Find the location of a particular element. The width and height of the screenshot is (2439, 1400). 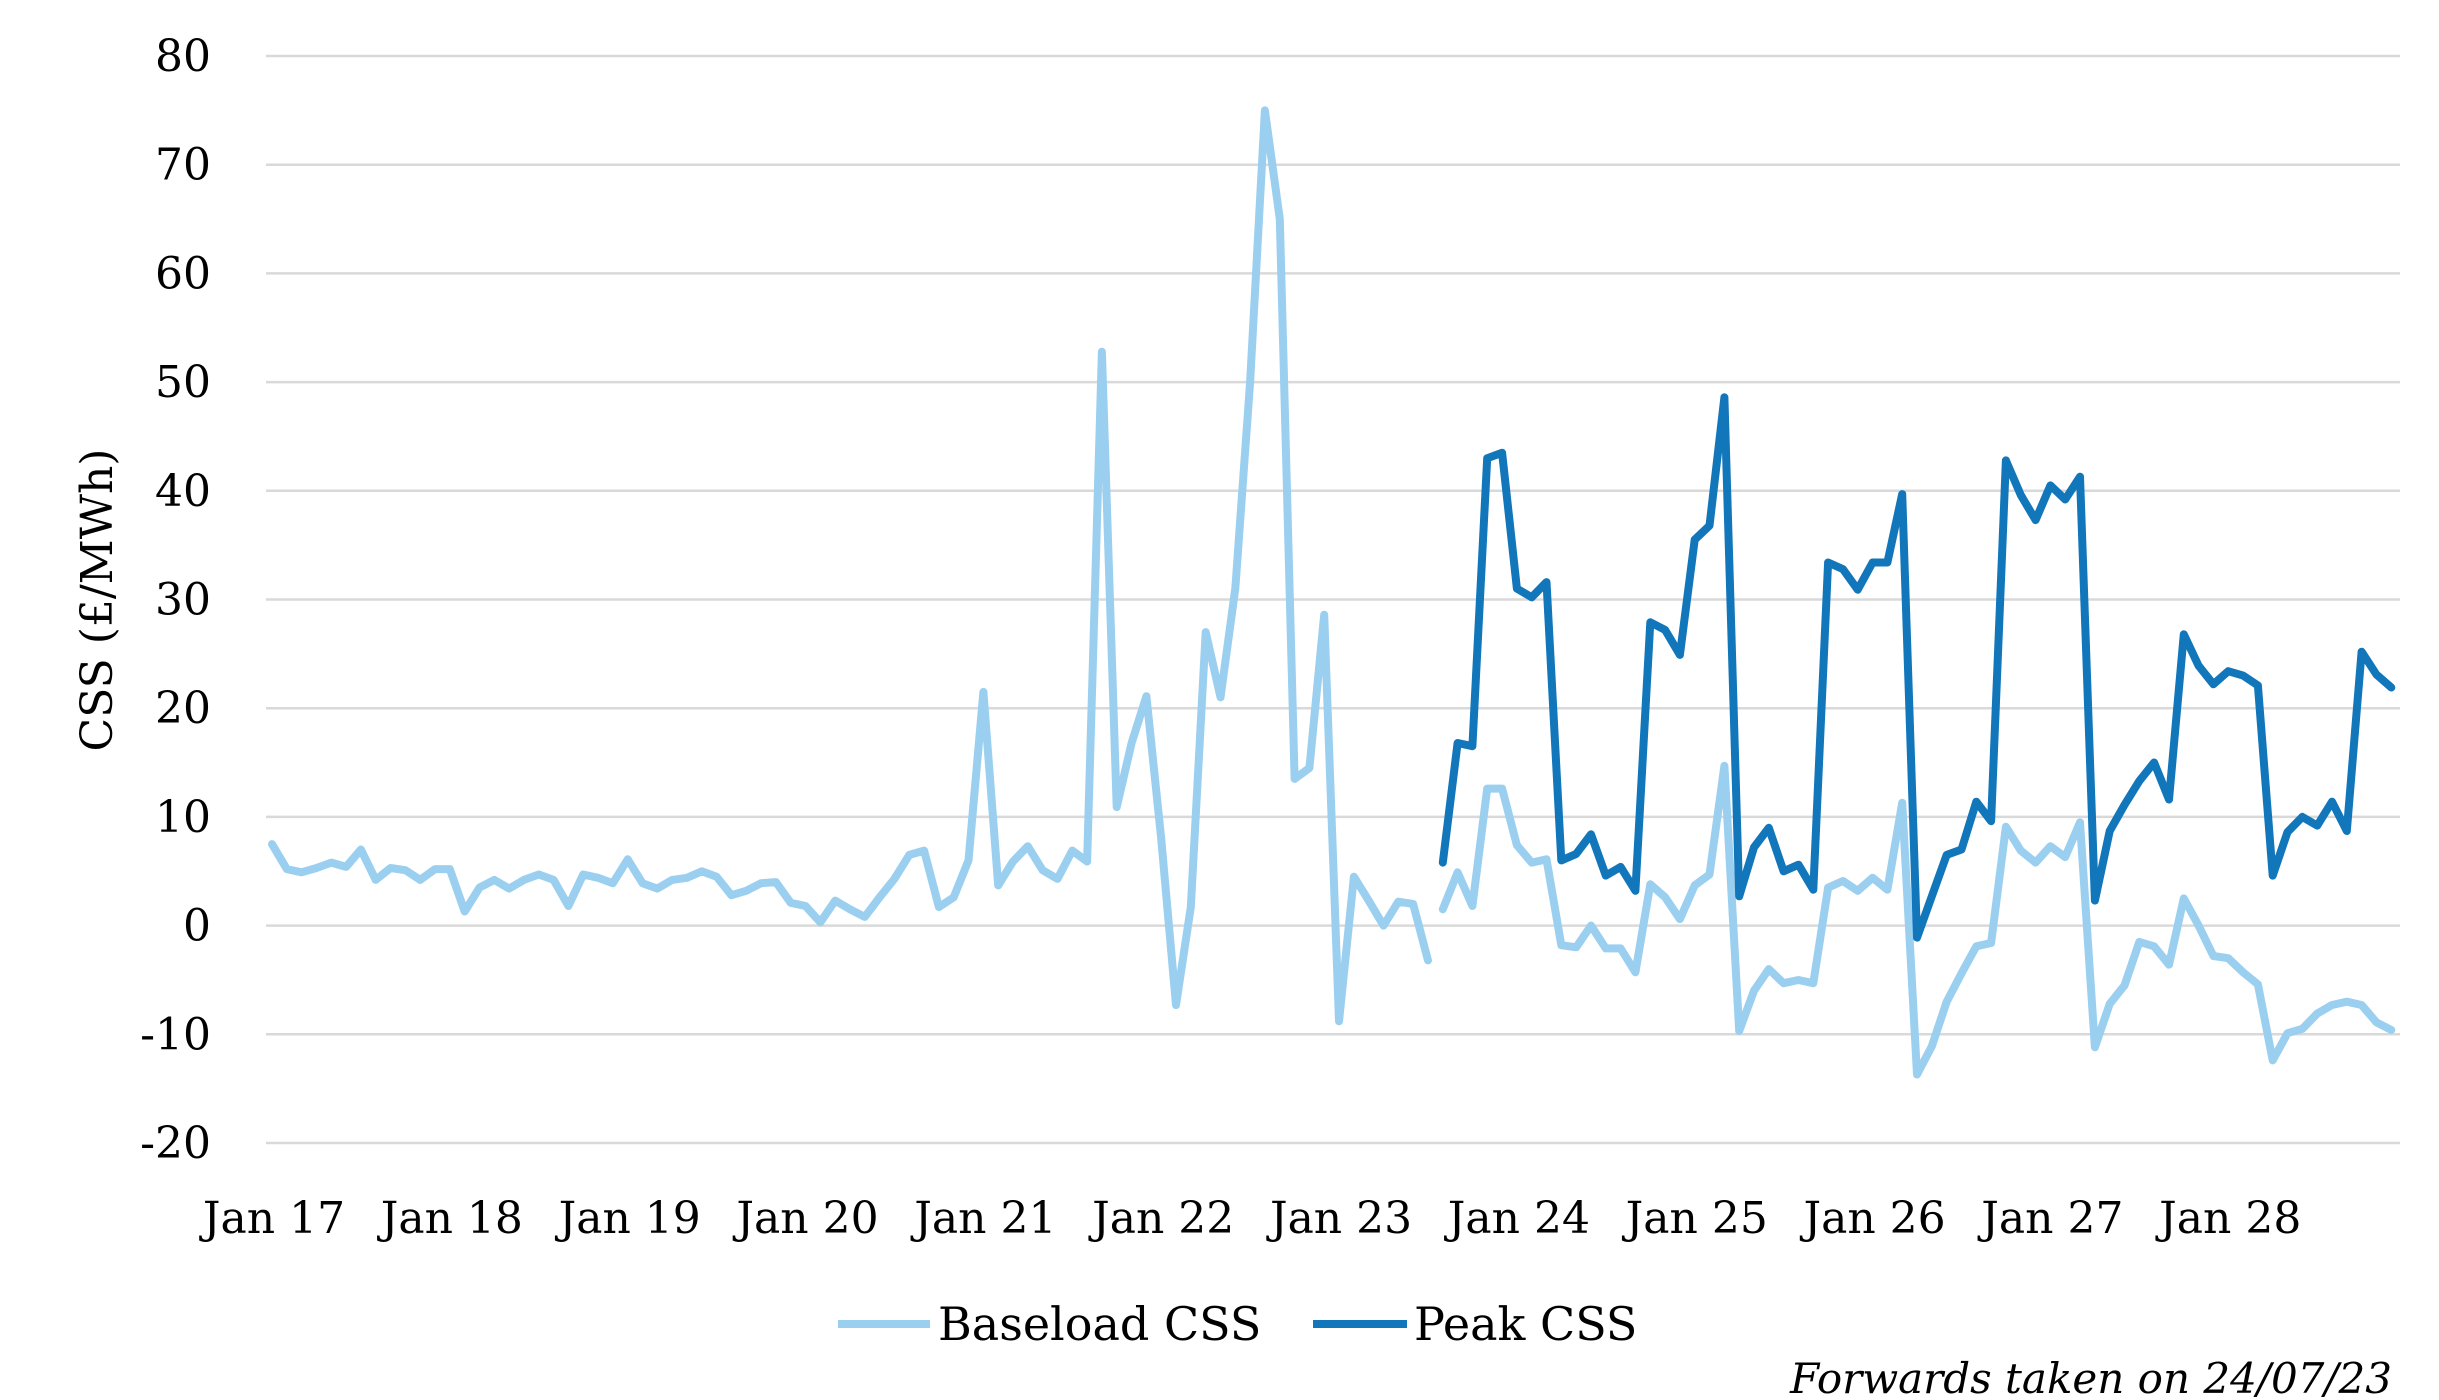

legend-label-peak: Peak CSS is located at coordinates (1525, 1324).